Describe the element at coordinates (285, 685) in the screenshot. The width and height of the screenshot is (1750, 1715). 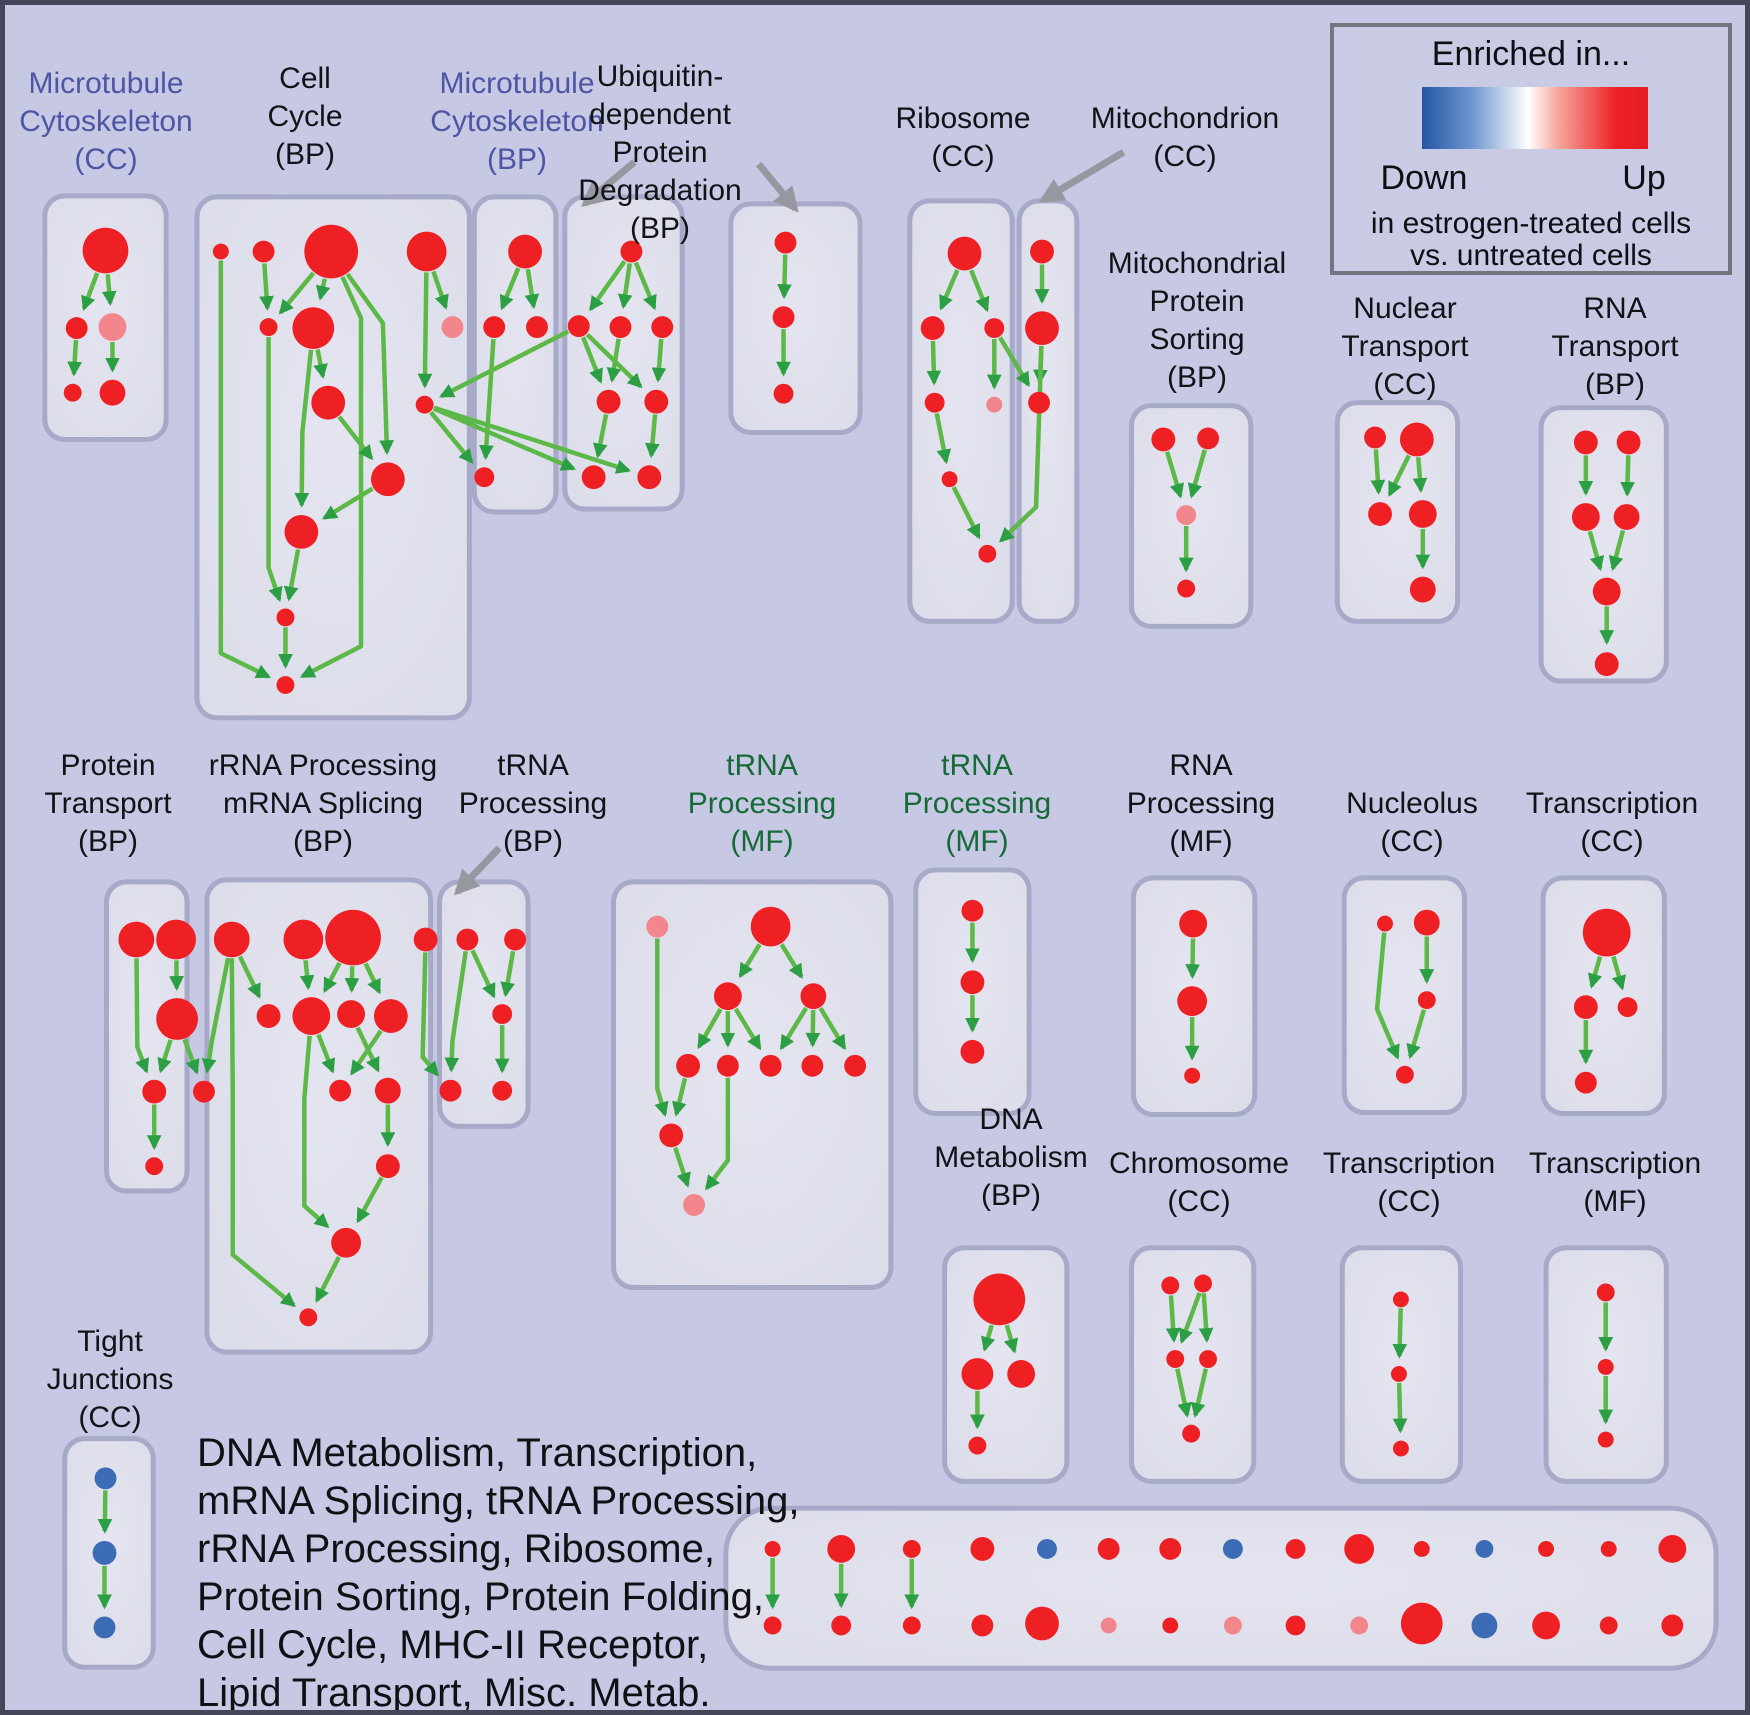
I see `go-term-node-cc13` at that location.